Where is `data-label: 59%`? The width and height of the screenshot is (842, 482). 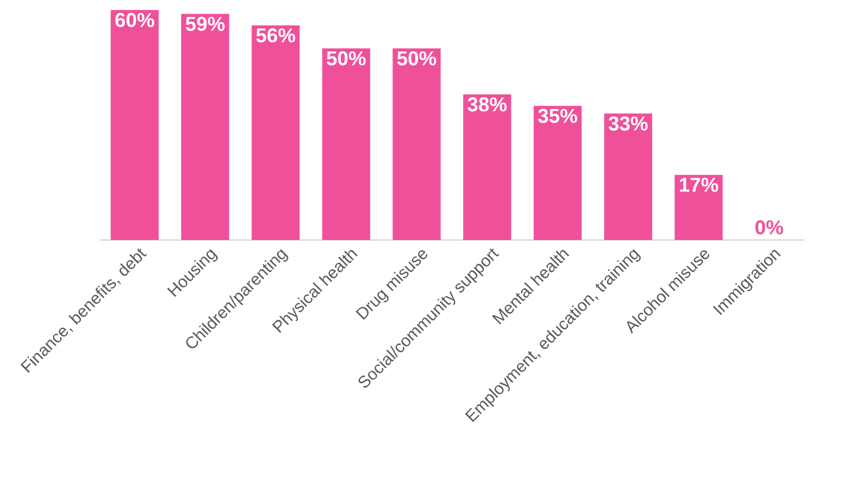 data-label: 59% is located at coordinates (205, 23).